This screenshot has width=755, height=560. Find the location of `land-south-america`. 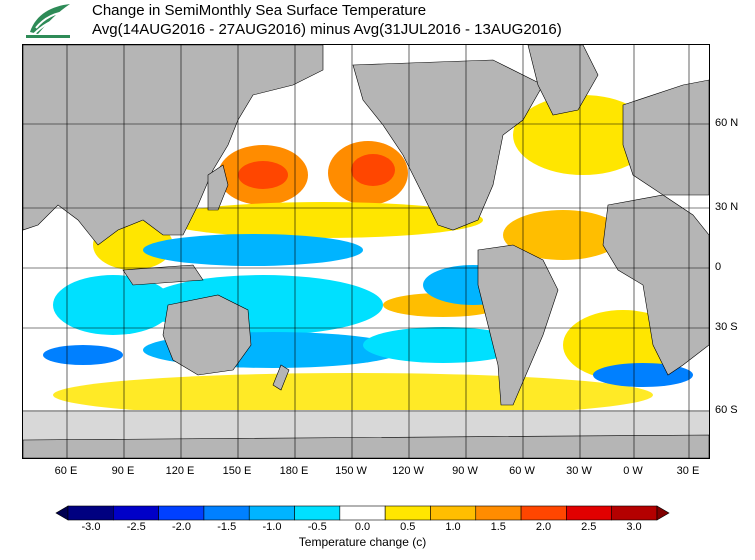

land-south-america is located at coordinates (518, 325).